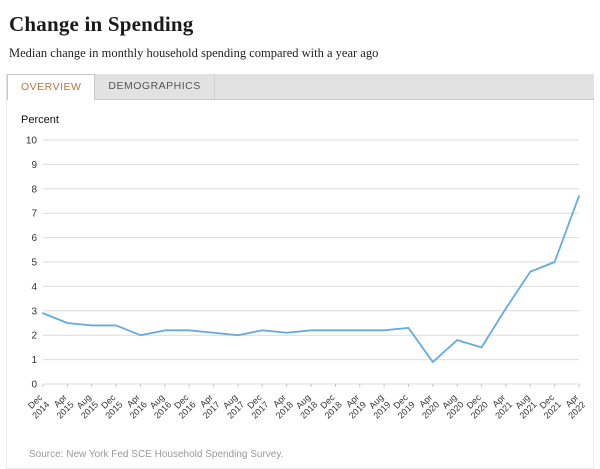  I want to click on svg-text: Apr2016, so click(135, 406).